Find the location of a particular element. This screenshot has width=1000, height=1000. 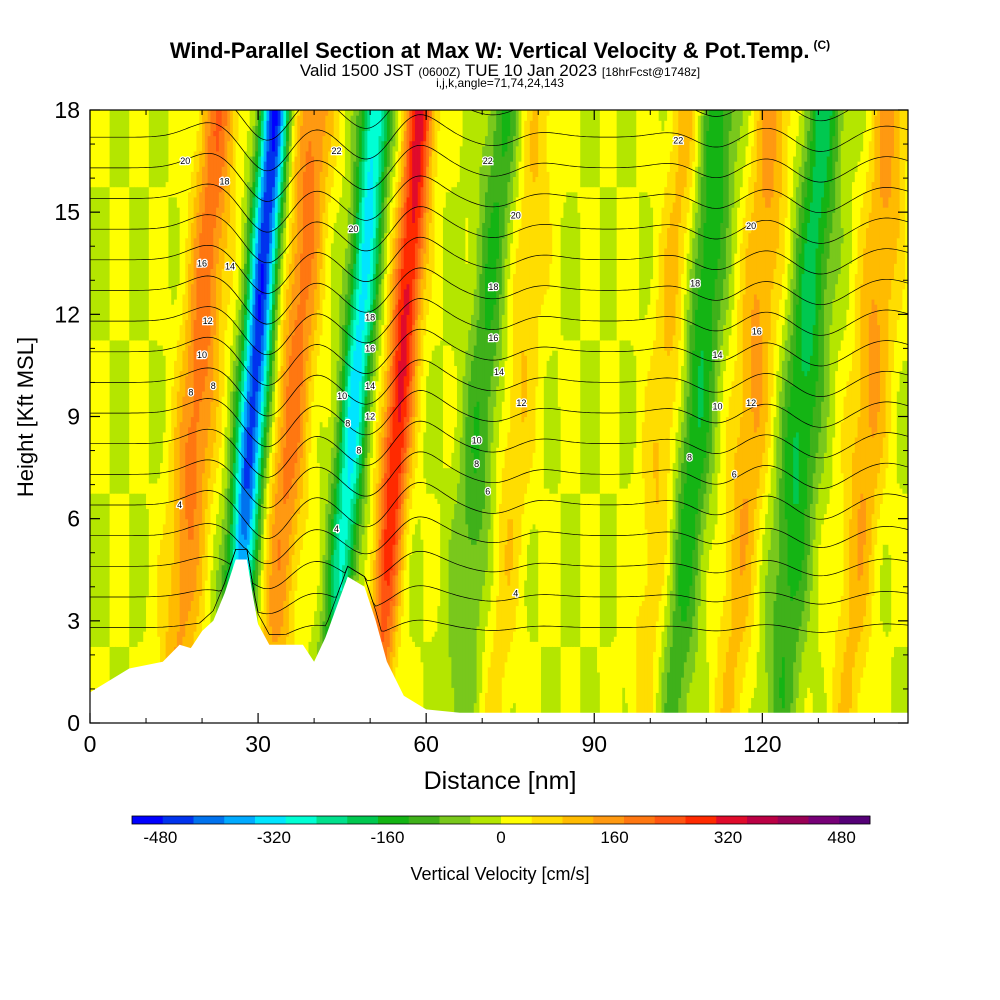

valid-date: TUE 10 Jan 2023 is located at coordinates (531, 70).